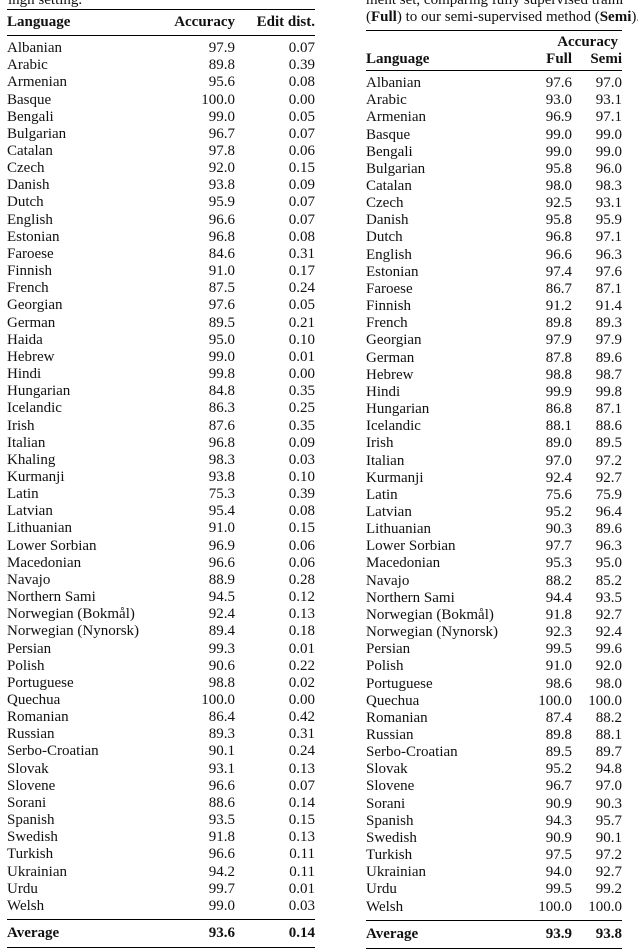 This screenshot has width=640, height=949. What do you see at coordinates (494, 134) in the screenshot?
I see `table-row: Basque 99.0 99.0` at bounding box center [494, 134].